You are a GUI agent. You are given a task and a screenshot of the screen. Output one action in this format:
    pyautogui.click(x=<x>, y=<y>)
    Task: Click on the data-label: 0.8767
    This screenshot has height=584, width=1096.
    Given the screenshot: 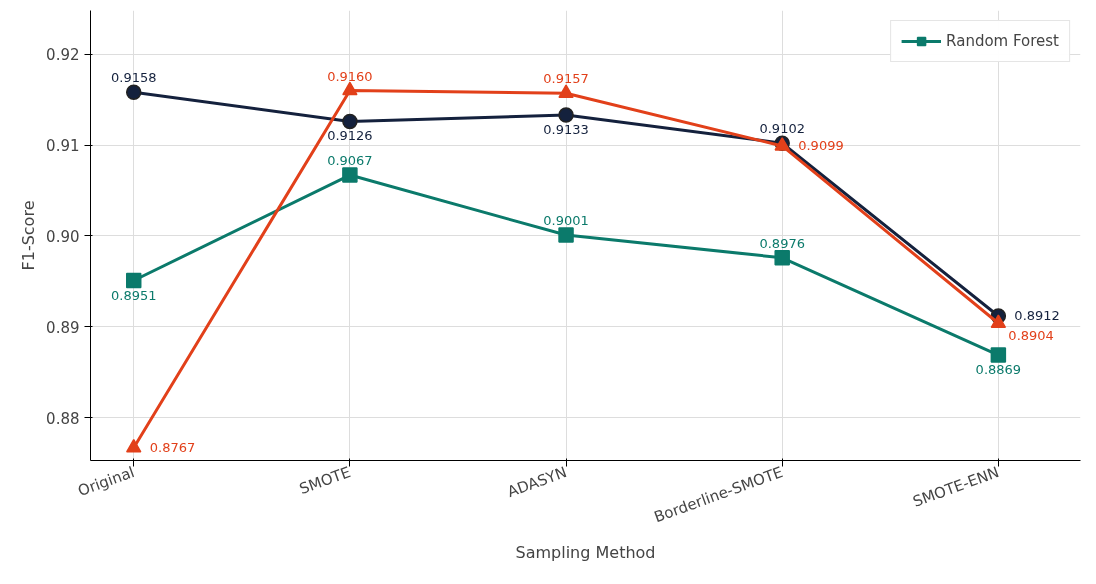 What is the action you would take?
    pyautogui.click(x=172, y=448)
    